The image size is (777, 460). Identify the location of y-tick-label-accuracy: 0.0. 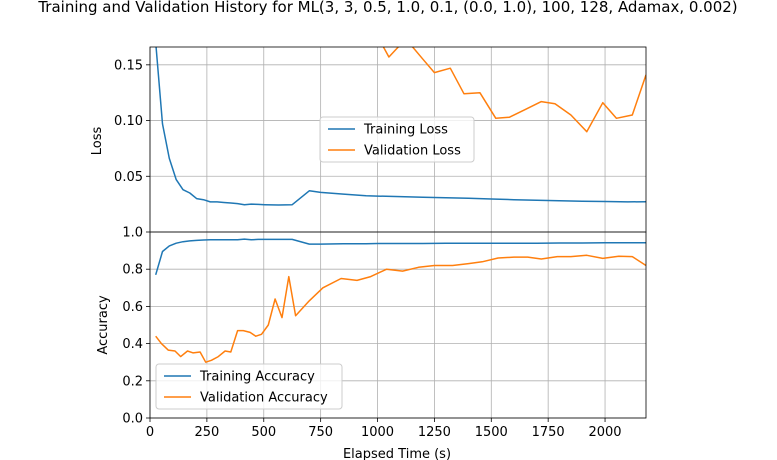
(132, 419).